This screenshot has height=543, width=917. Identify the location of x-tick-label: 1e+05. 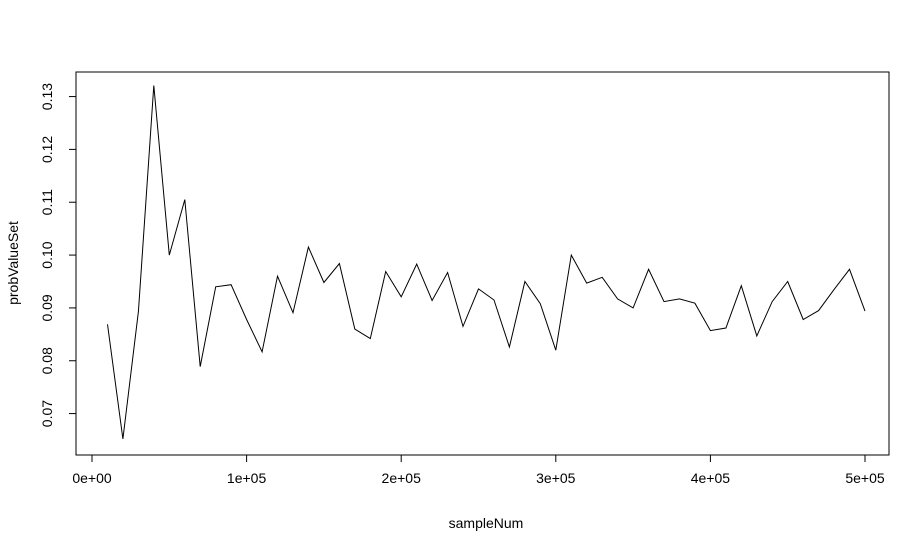
(247, 478).